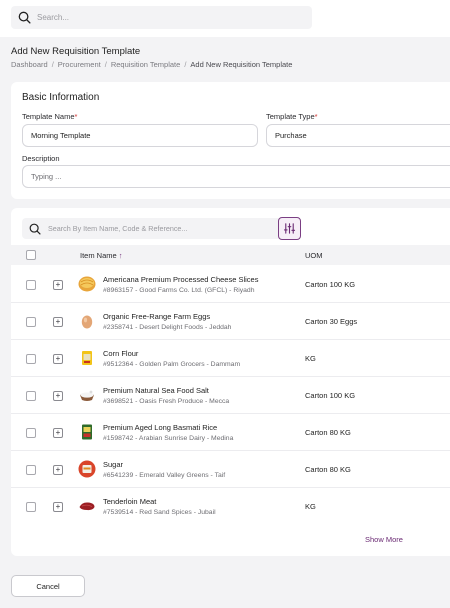 The image size is (450, 608). Describe the element at coordinates (113, 464) in the screenshot. I see `item-name: Sugar` at that location.